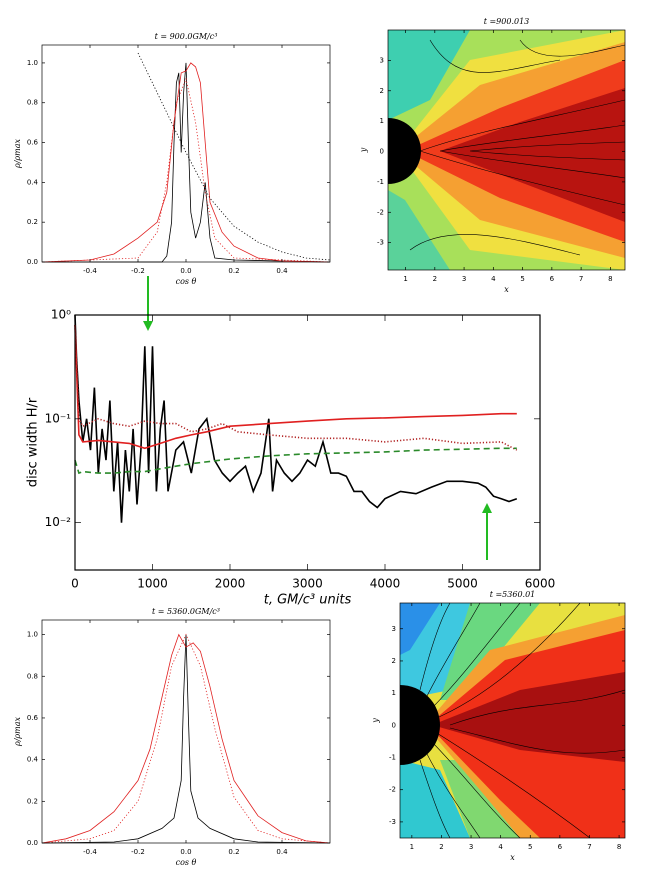 The width and height of the screenshot is (664, 872). What do you see at coordinates (61, 315) in the screenshot?
I see `y-tick-label: 10⁰` at bounding box center [61, 315].